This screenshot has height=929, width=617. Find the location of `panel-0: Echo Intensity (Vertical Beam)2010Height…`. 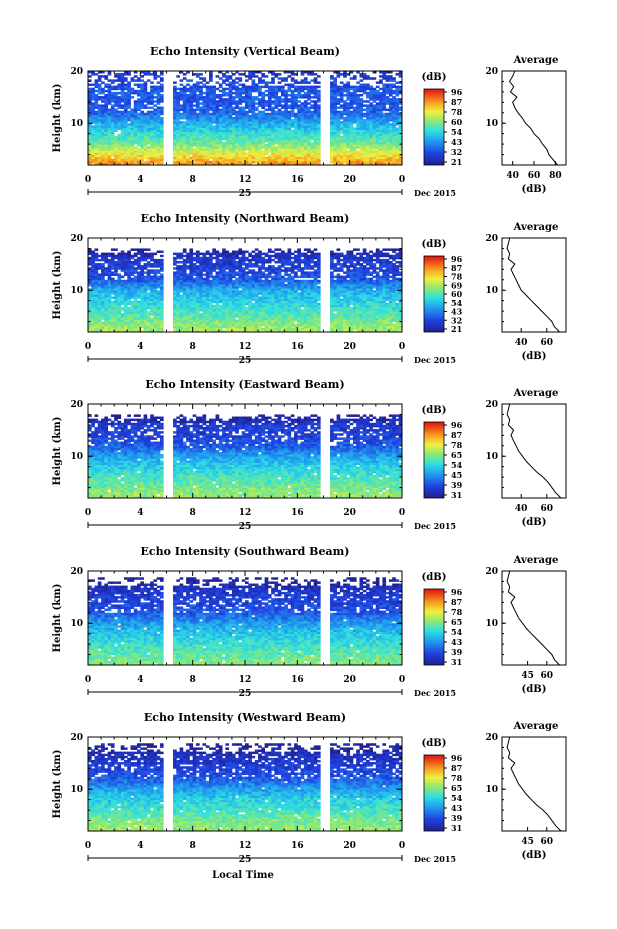

panel-0: Echo Intensity (Vertical Beam)2010Height… is located at coordinates (309, 122).